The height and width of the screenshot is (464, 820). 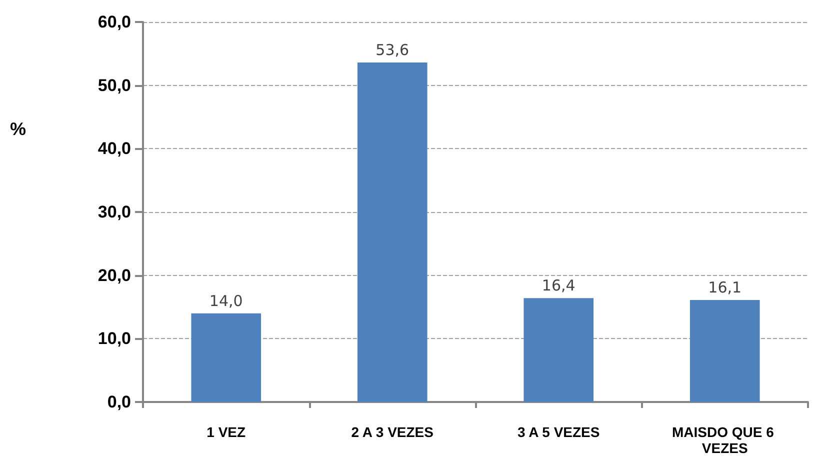 What do you see at coordinates (559, 432) in the screenshot?
I see `x-tick-label: 3 A 5 VEZES` at bounding box center [559, 432].